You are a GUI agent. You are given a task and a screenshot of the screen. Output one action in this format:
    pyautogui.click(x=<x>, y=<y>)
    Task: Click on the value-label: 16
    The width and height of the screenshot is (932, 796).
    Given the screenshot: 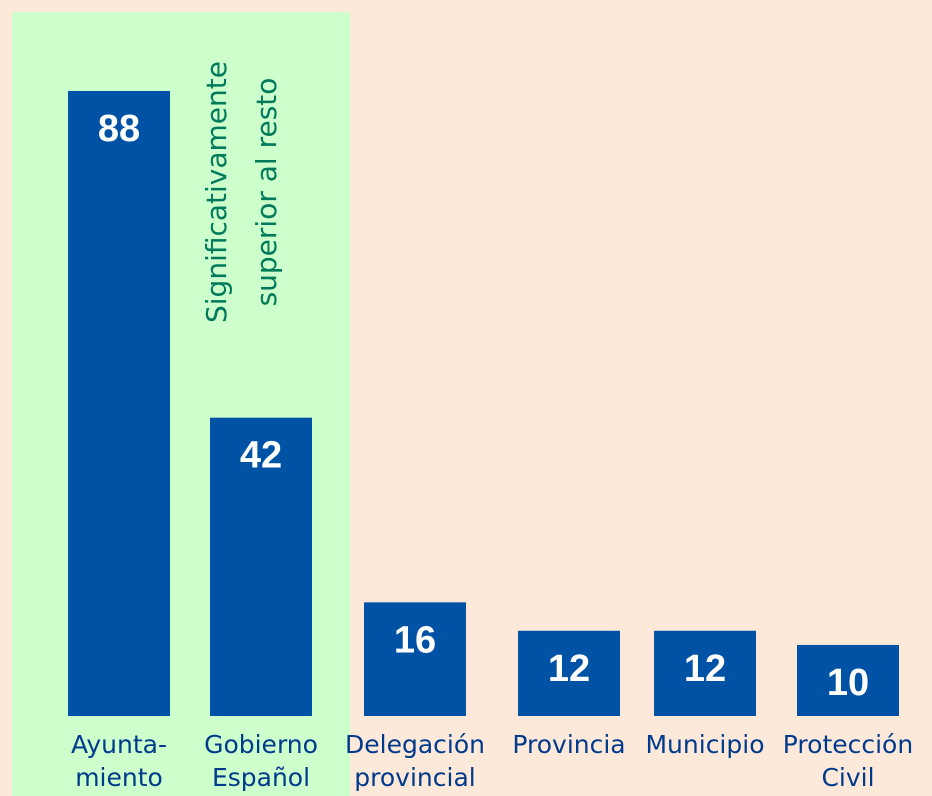 What is the action you would take?
    pyautogui.click(x=415, y=640)
    